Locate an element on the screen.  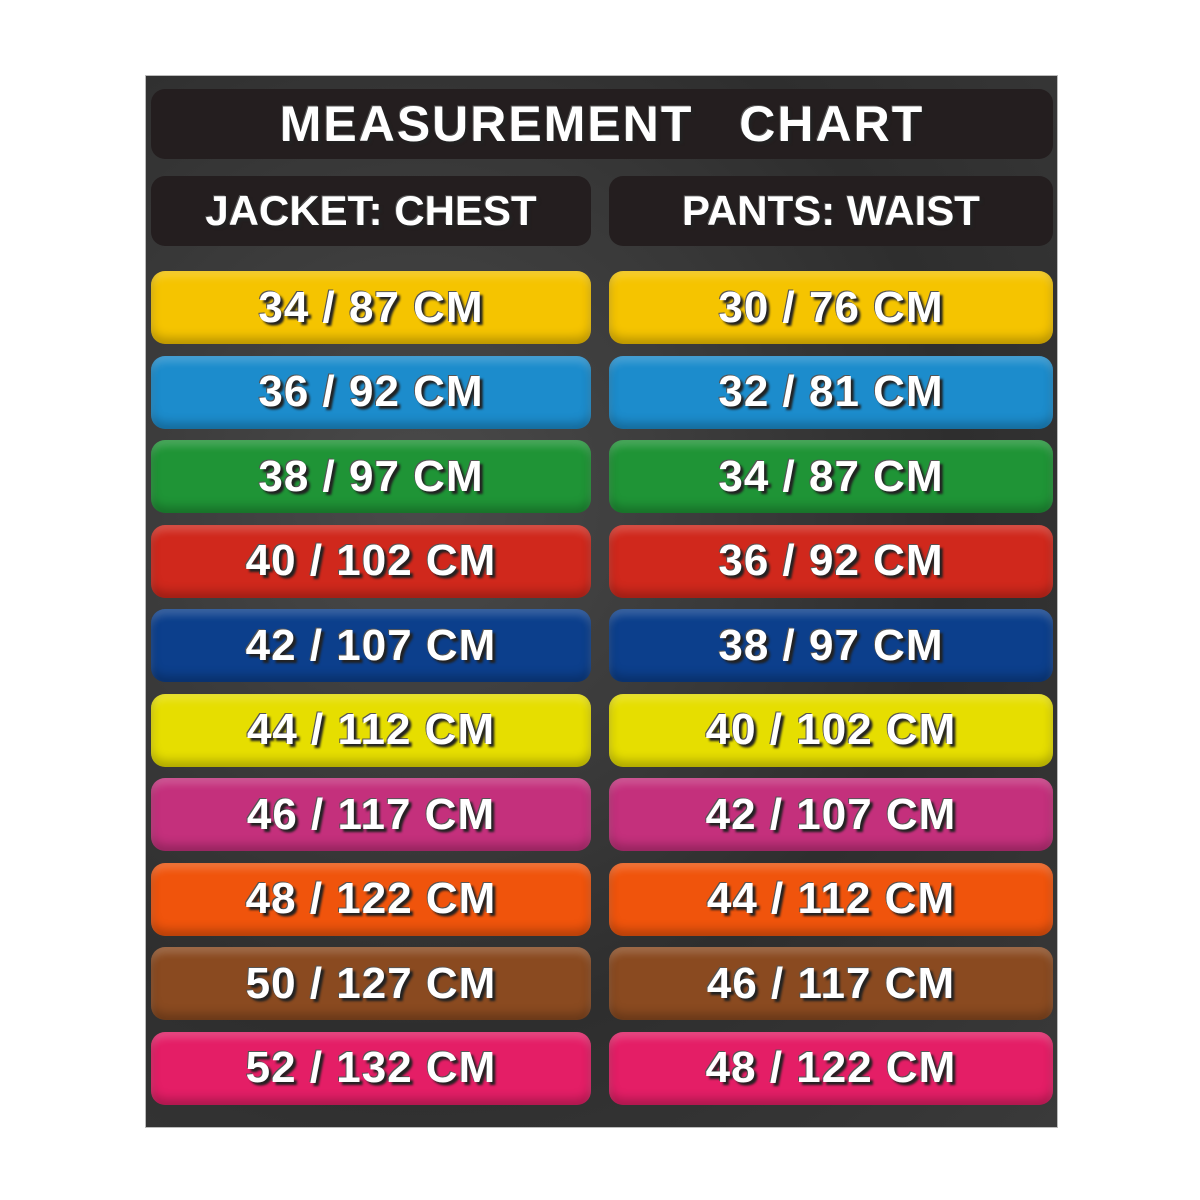
jacket-size-cell: 42 / 107 CM is located at coordinates (371, 645).